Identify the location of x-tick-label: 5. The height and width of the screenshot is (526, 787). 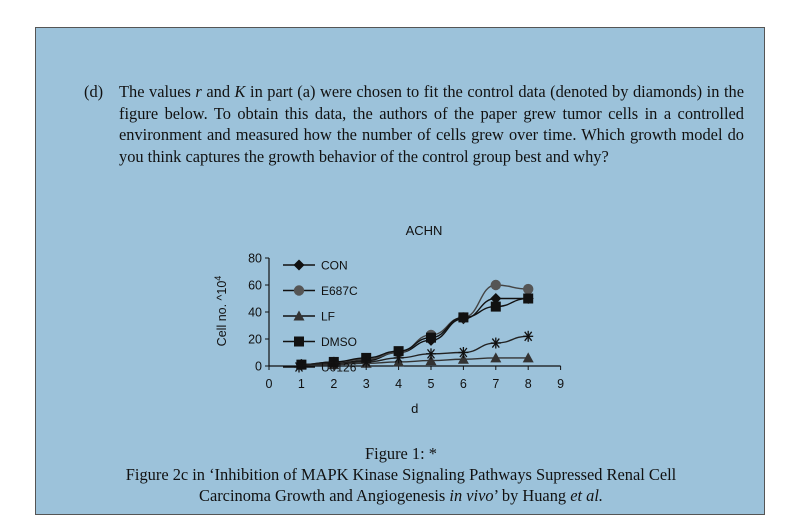
(431, 384).